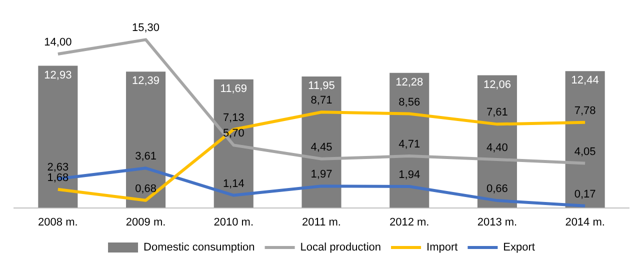  I want to click on data-label: 15,30, so click(146, 28).